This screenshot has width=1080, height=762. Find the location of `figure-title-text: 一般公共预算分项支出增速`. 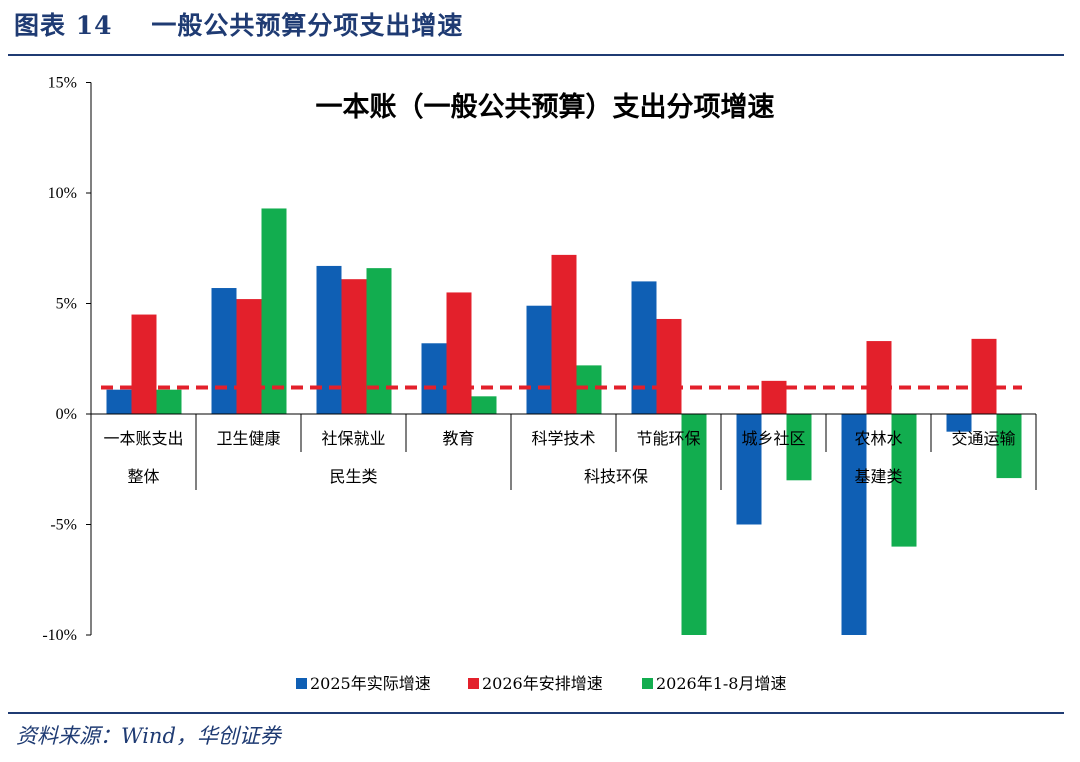

figure-title-text: 一般公共预算分项支出增速 is located at coordinates (307, 25).